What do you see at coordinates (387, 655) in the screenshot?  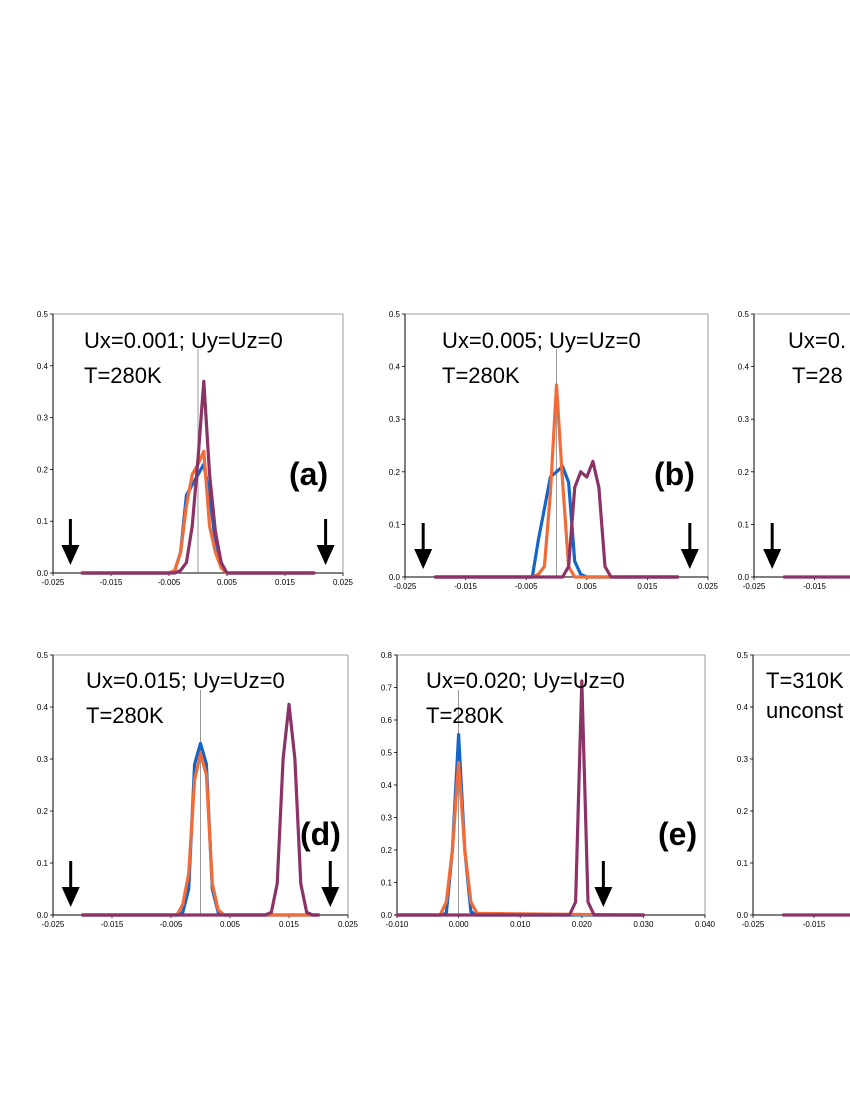 I see `y-tick-label: 0.8` at bounding box center [387, 655].